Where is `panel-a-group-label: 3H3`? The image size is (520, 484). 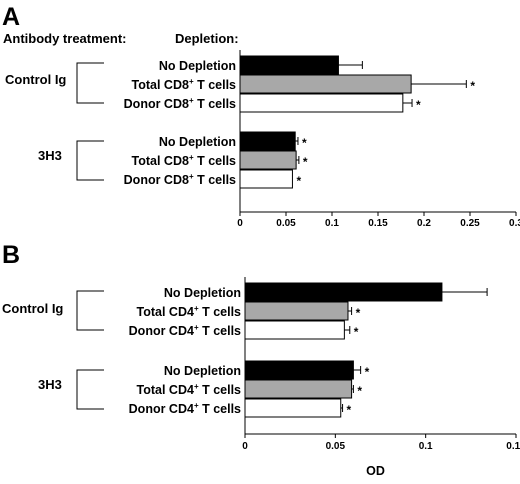 panel-a-group-label: 3H3 is located at coordinates (50, 155).